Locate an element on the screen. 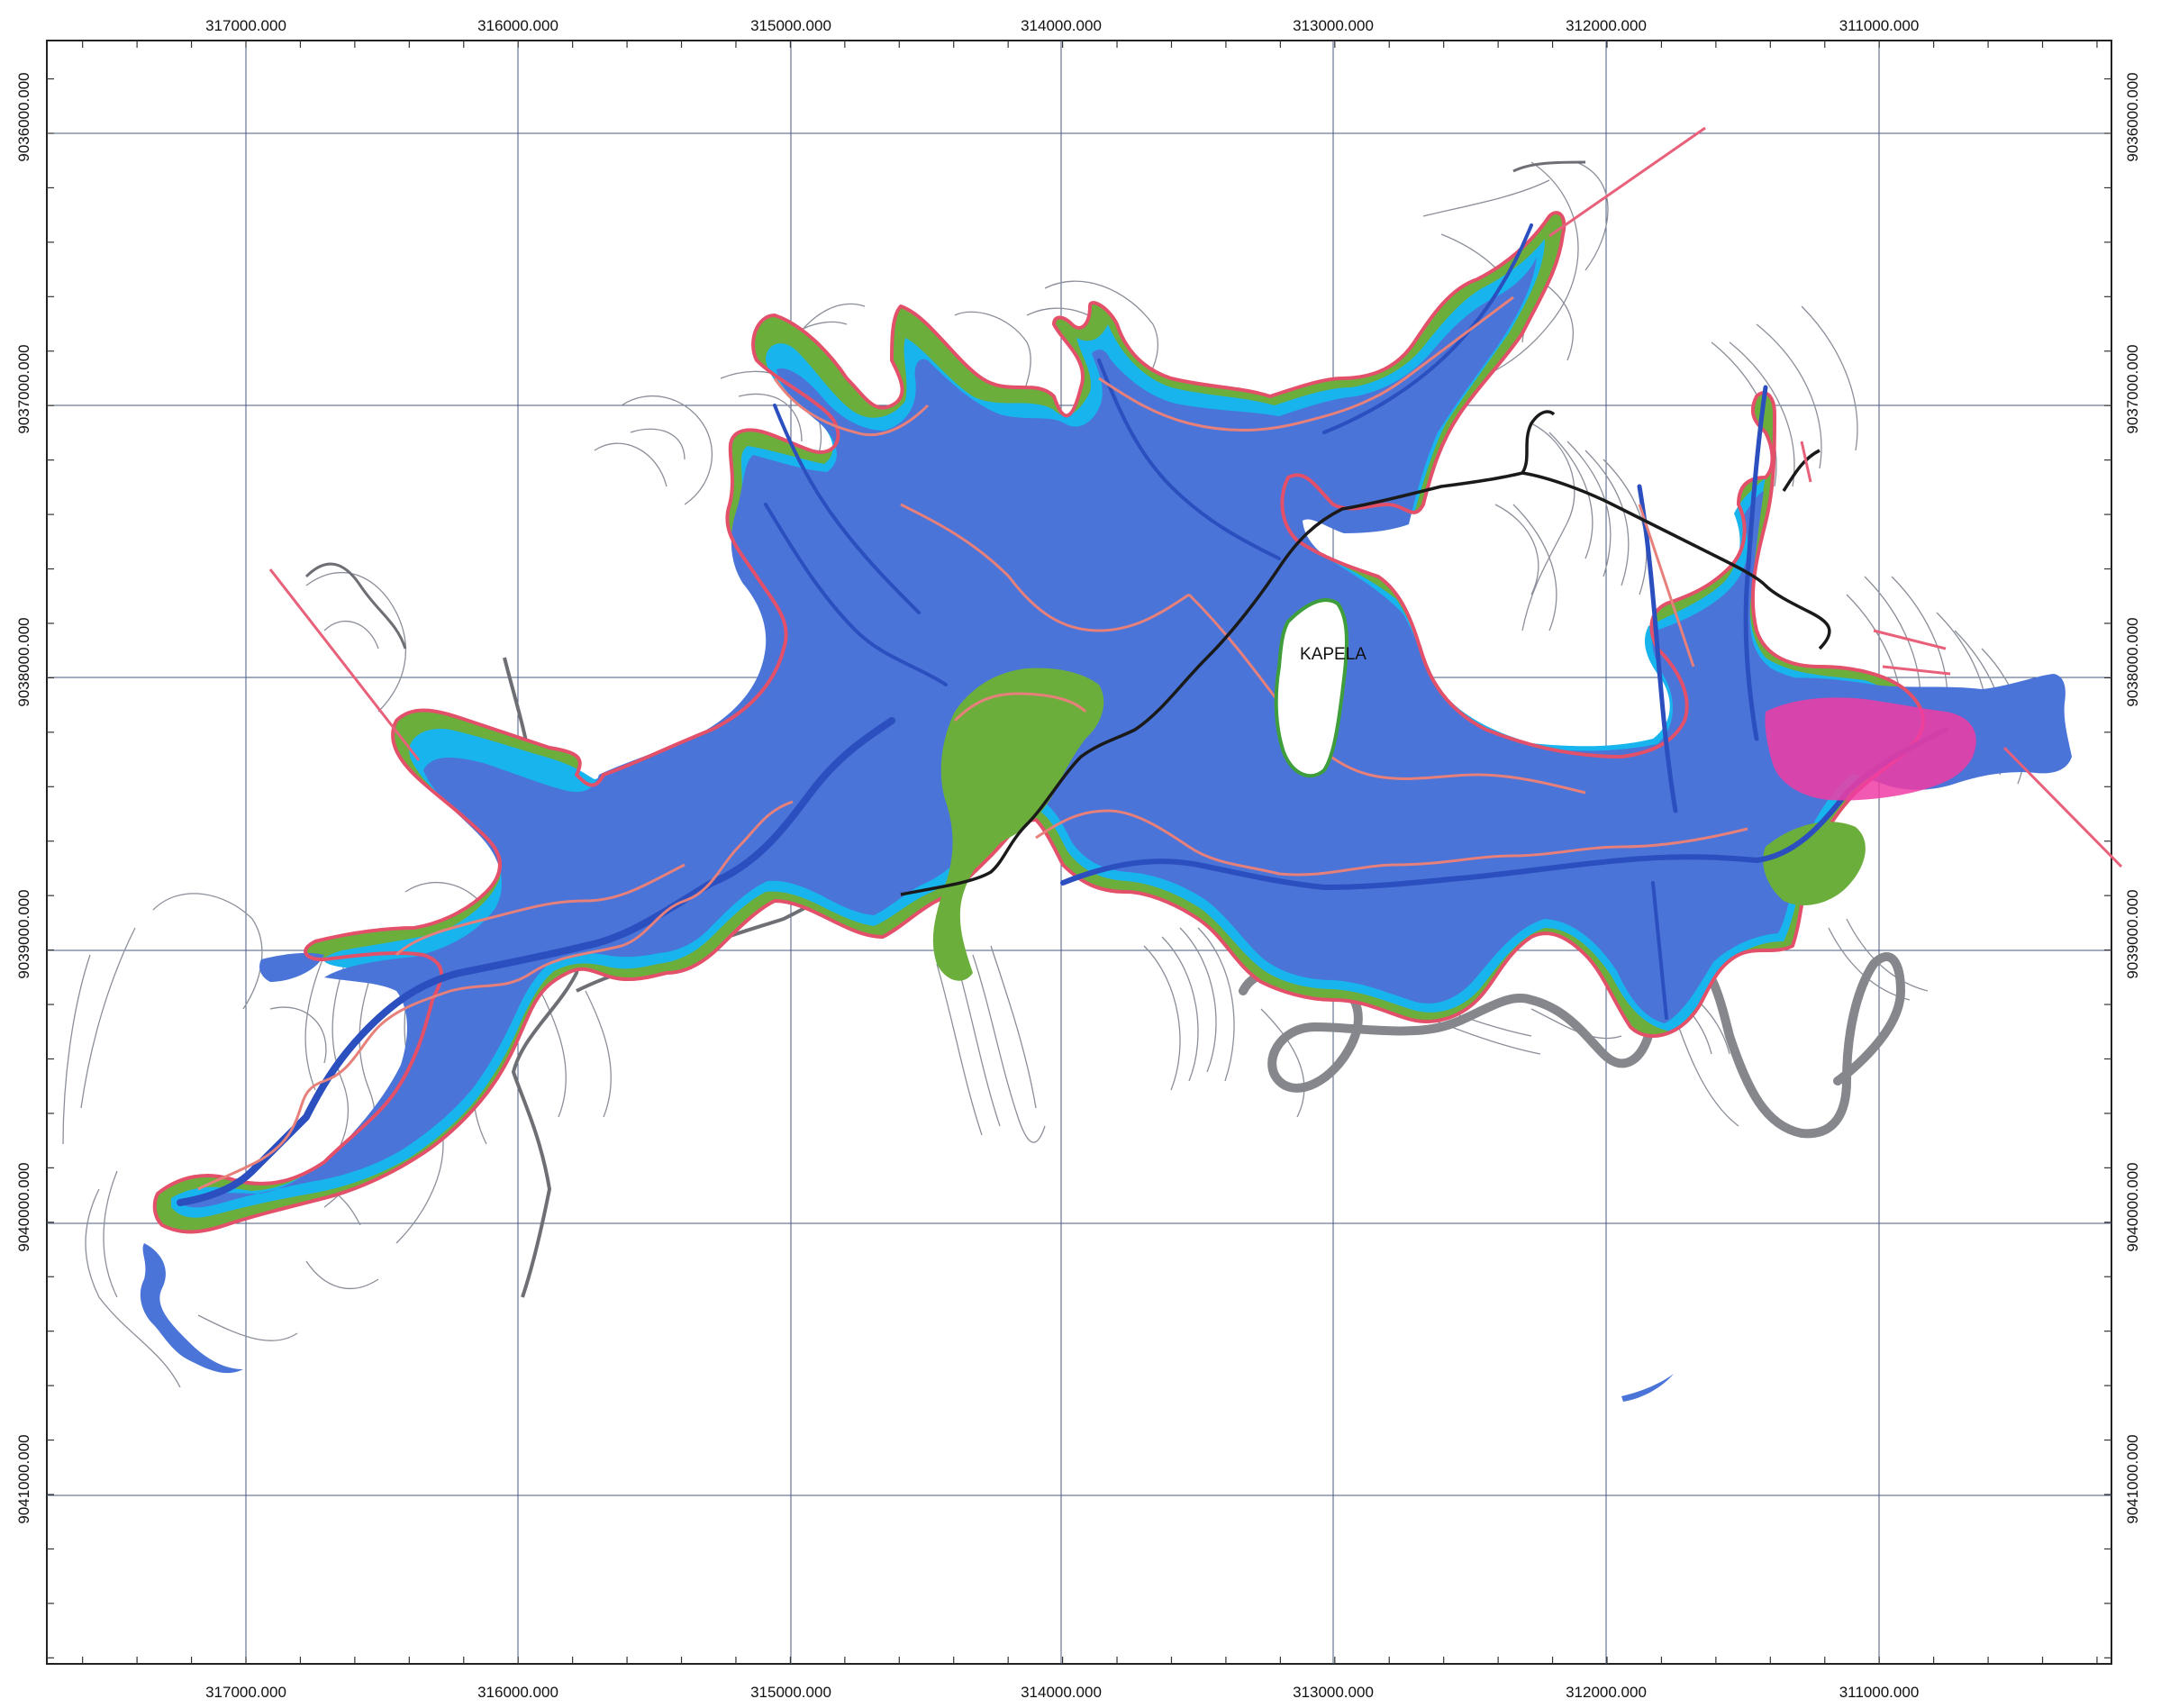 The image size is (2161, 1708). kapela-island is located at coordinates (1311, 688).